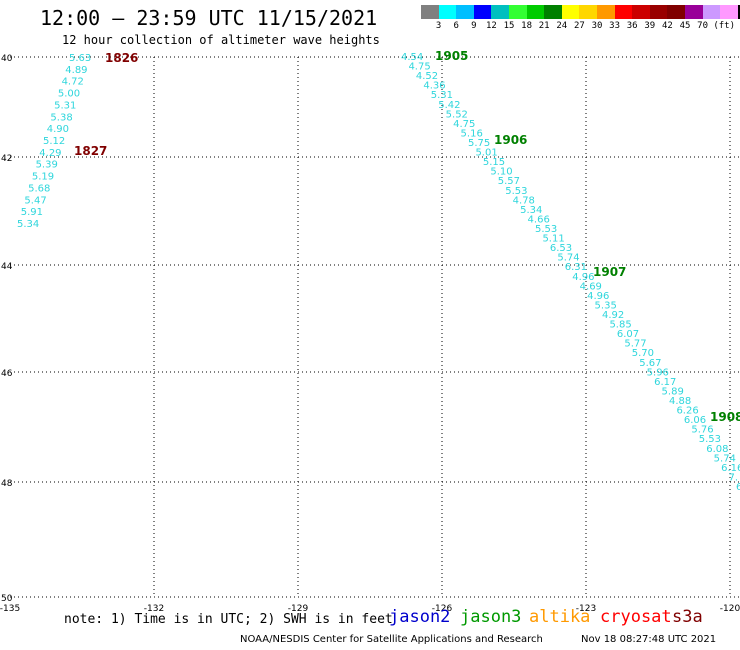 The height and width of the screenshot is (650, 740). Describe the element at coordinates (527, 26) in the screenshot. I see `scale-label: 18` at that location.